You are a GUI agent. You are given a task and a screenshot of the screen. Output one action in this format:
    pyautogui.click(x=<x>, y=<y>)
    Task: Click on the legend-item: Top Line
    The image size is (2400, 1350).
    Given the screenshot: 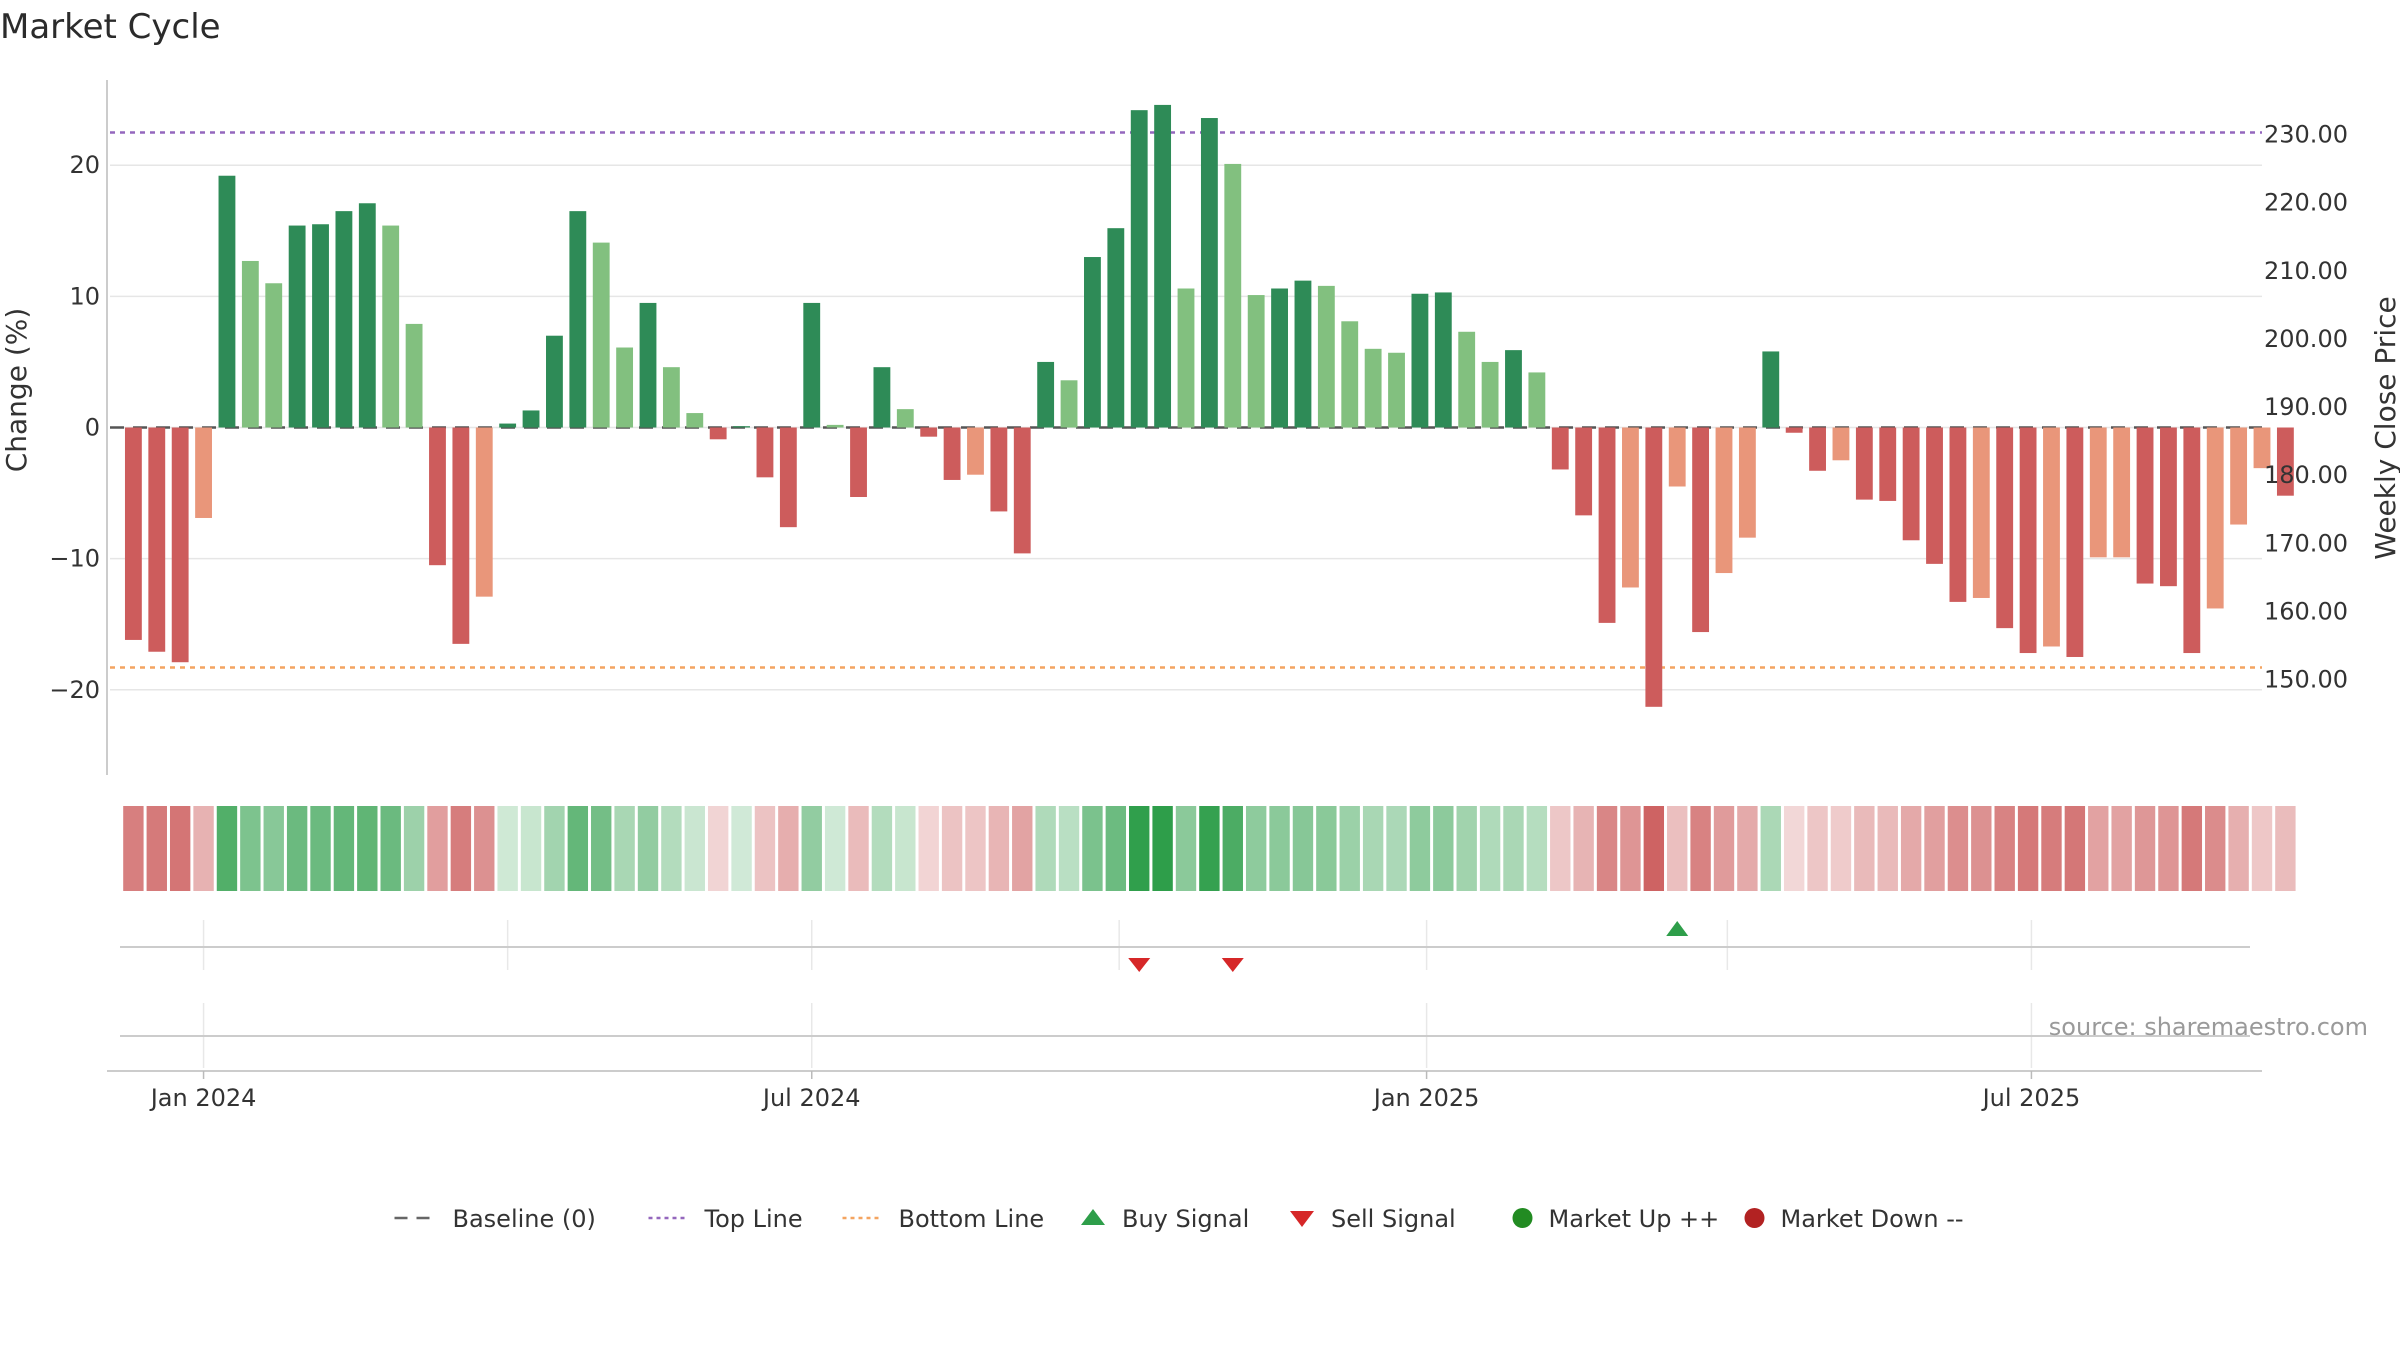 What is the action you would take?
    pyautogui.click(x=725, y=1219)
    